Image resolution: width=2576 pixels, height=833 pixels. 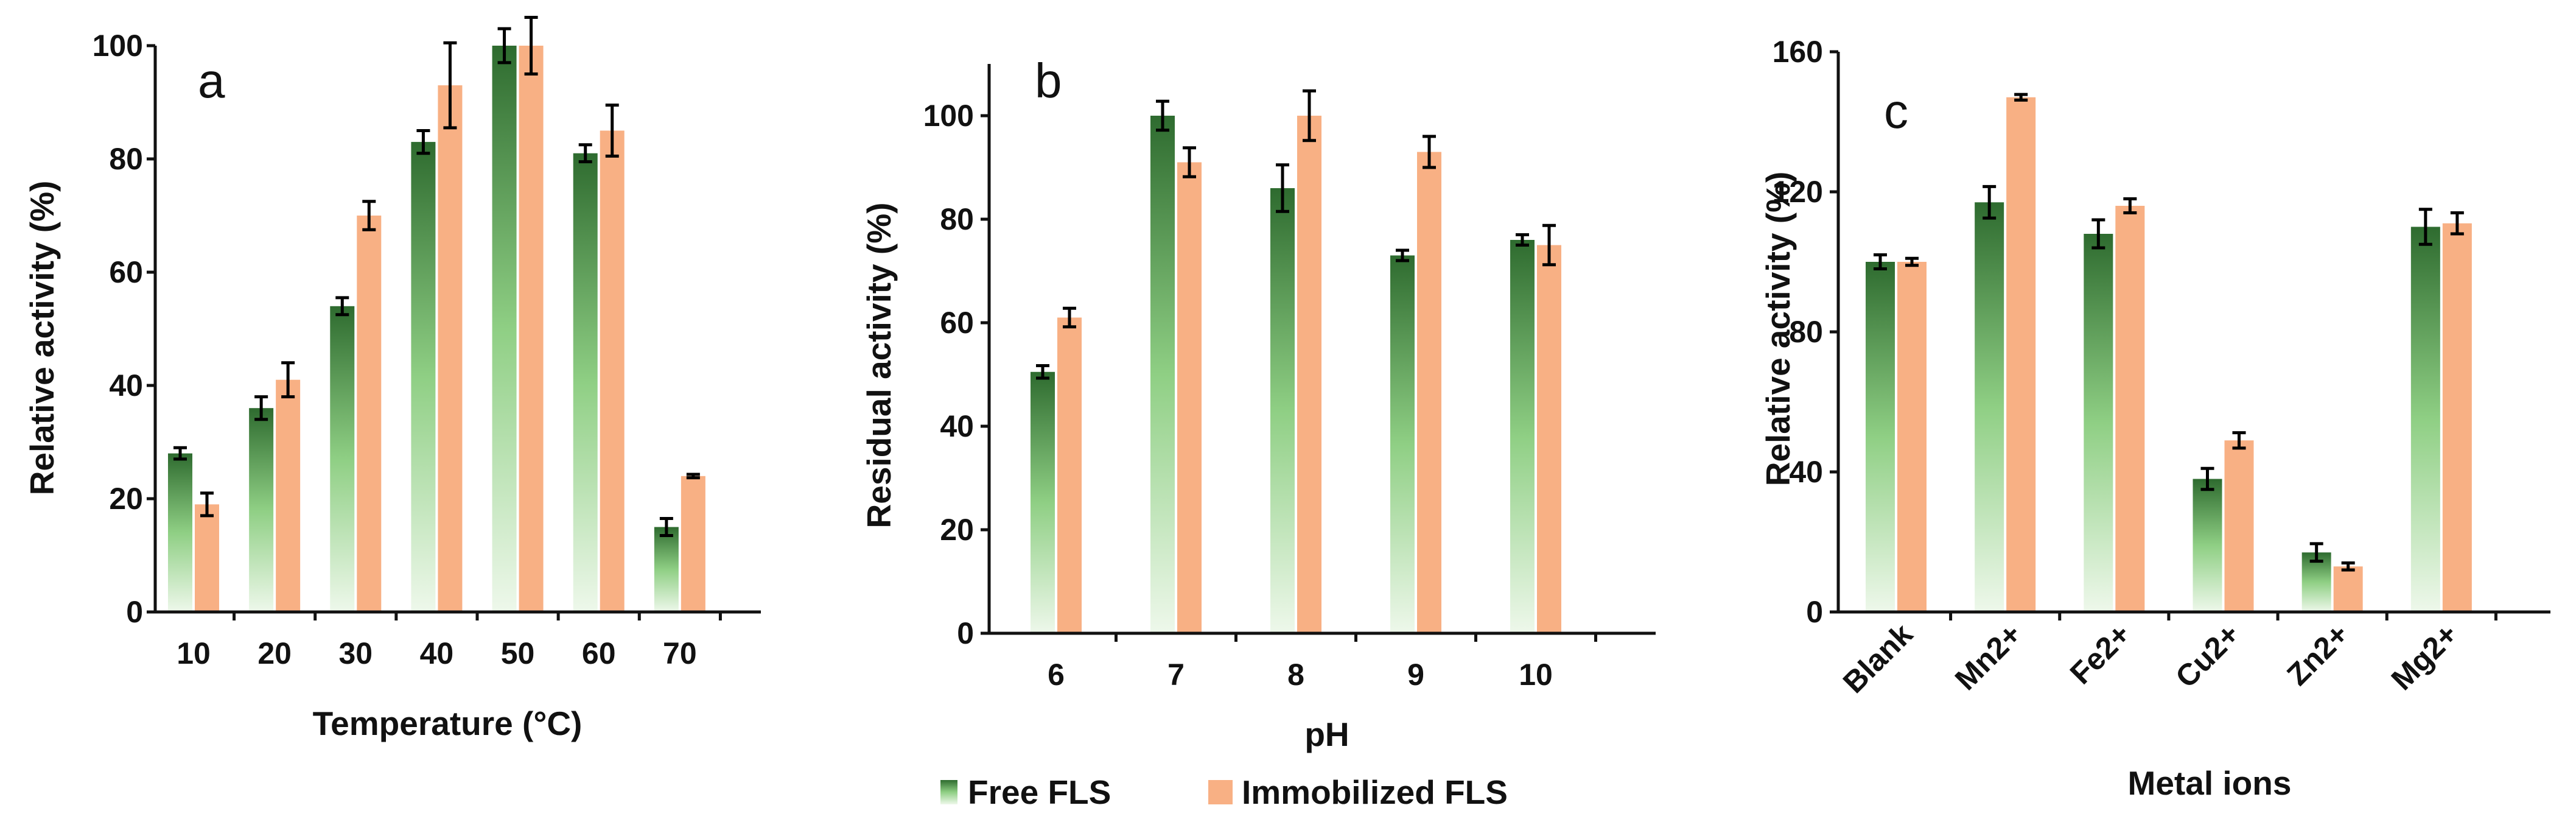 What do you see at coordinates (1039, 792) in the screenshot?
I see `legend-label-free: Free FLS` at bounding box center [1039, 792].